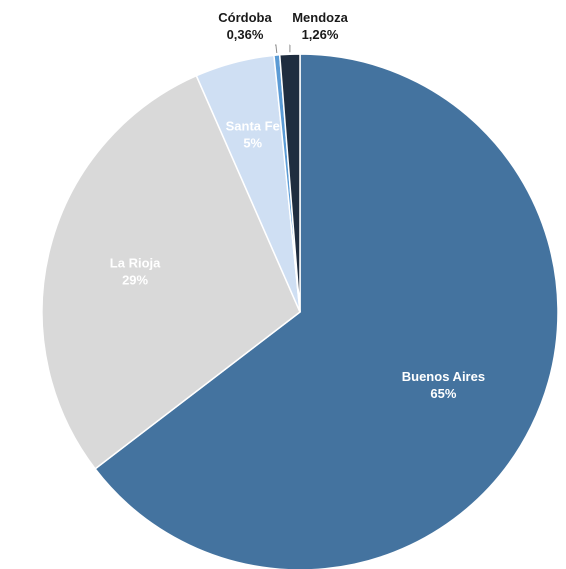  What do you see at coordinates (245, 17) in the screenshot?
I see `slice-label-cordoba: Córdoba` at bounding box center [245, 17].